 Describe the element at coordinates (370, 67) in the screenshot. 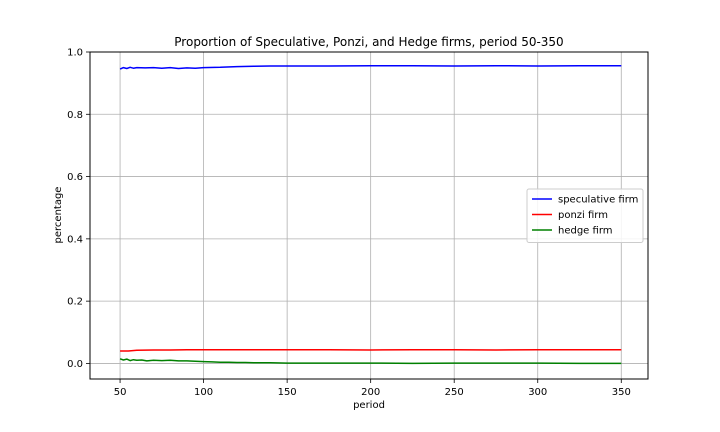

I see `speculative-series-line` at that location.